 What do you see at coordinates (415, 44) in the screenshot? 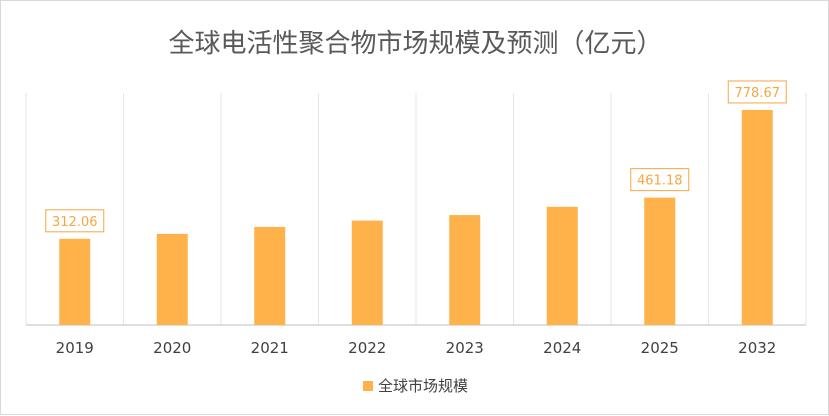
I see `chart-title: 全球电活性聚合物市场规模及预测（亿元）` at bounding box center [415, 44].